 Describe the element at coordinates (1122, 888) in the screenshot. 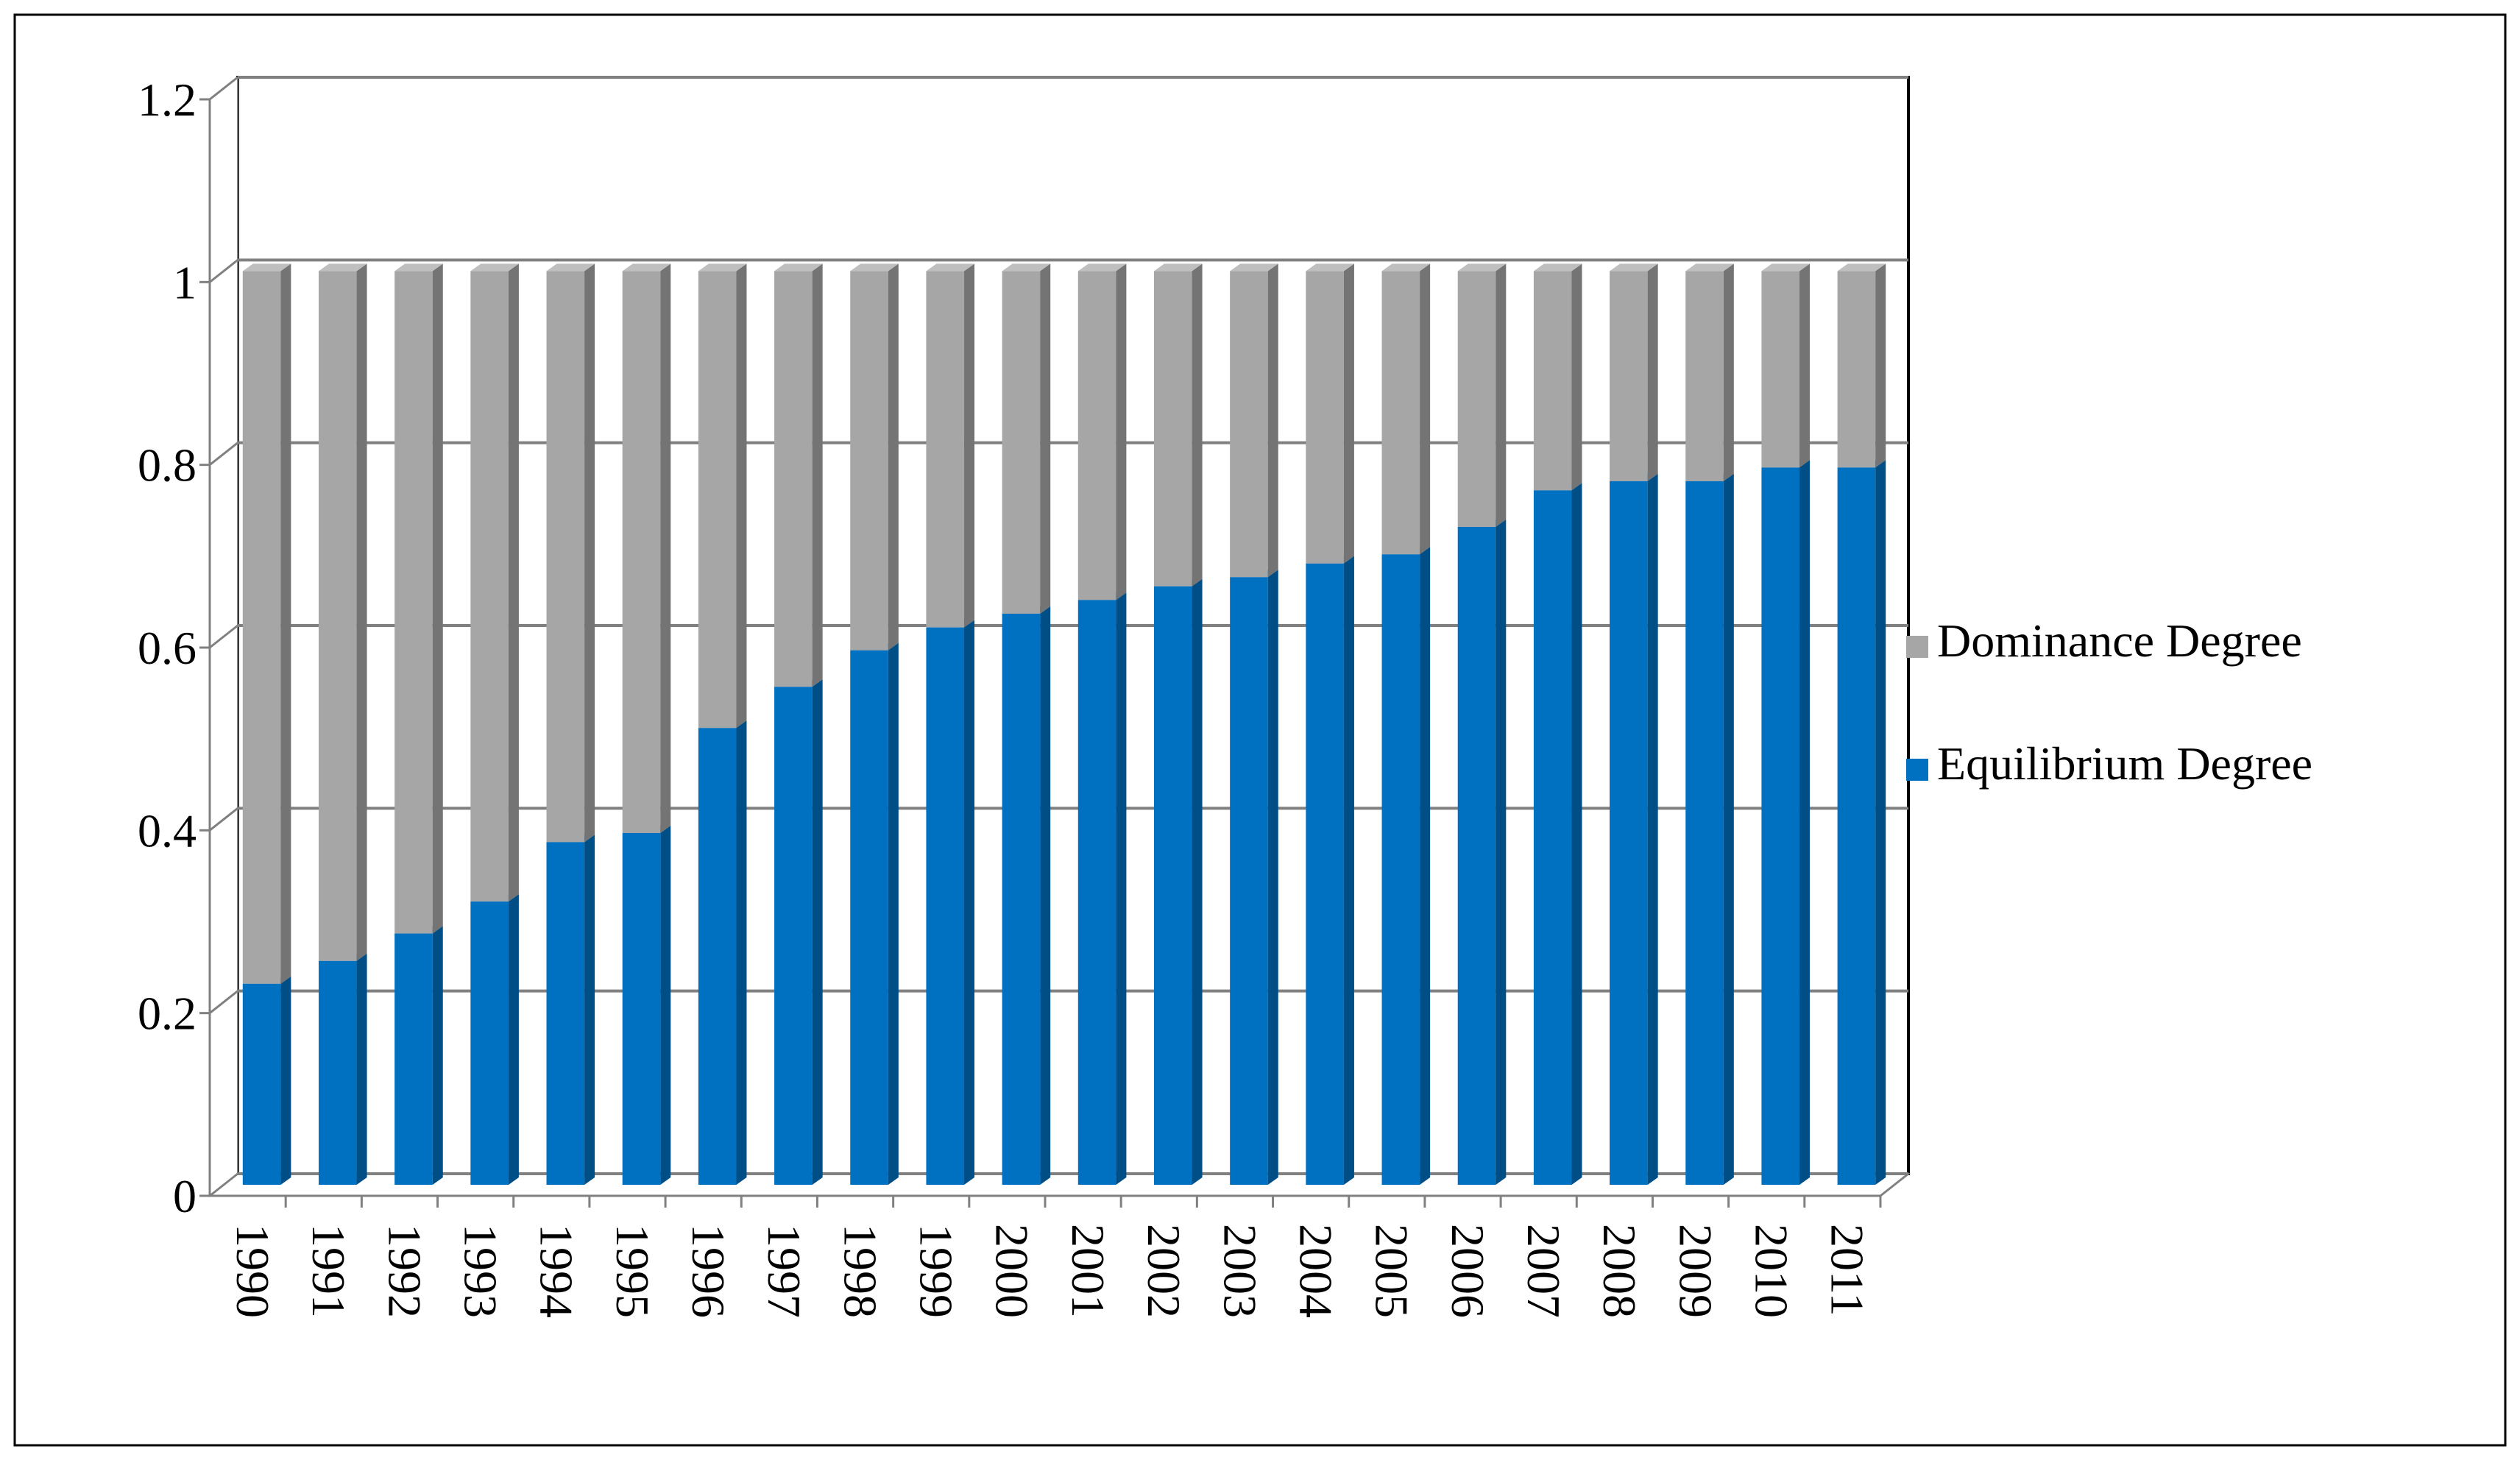

I see `bar-side-equilibrium-degree-2001` at that location.